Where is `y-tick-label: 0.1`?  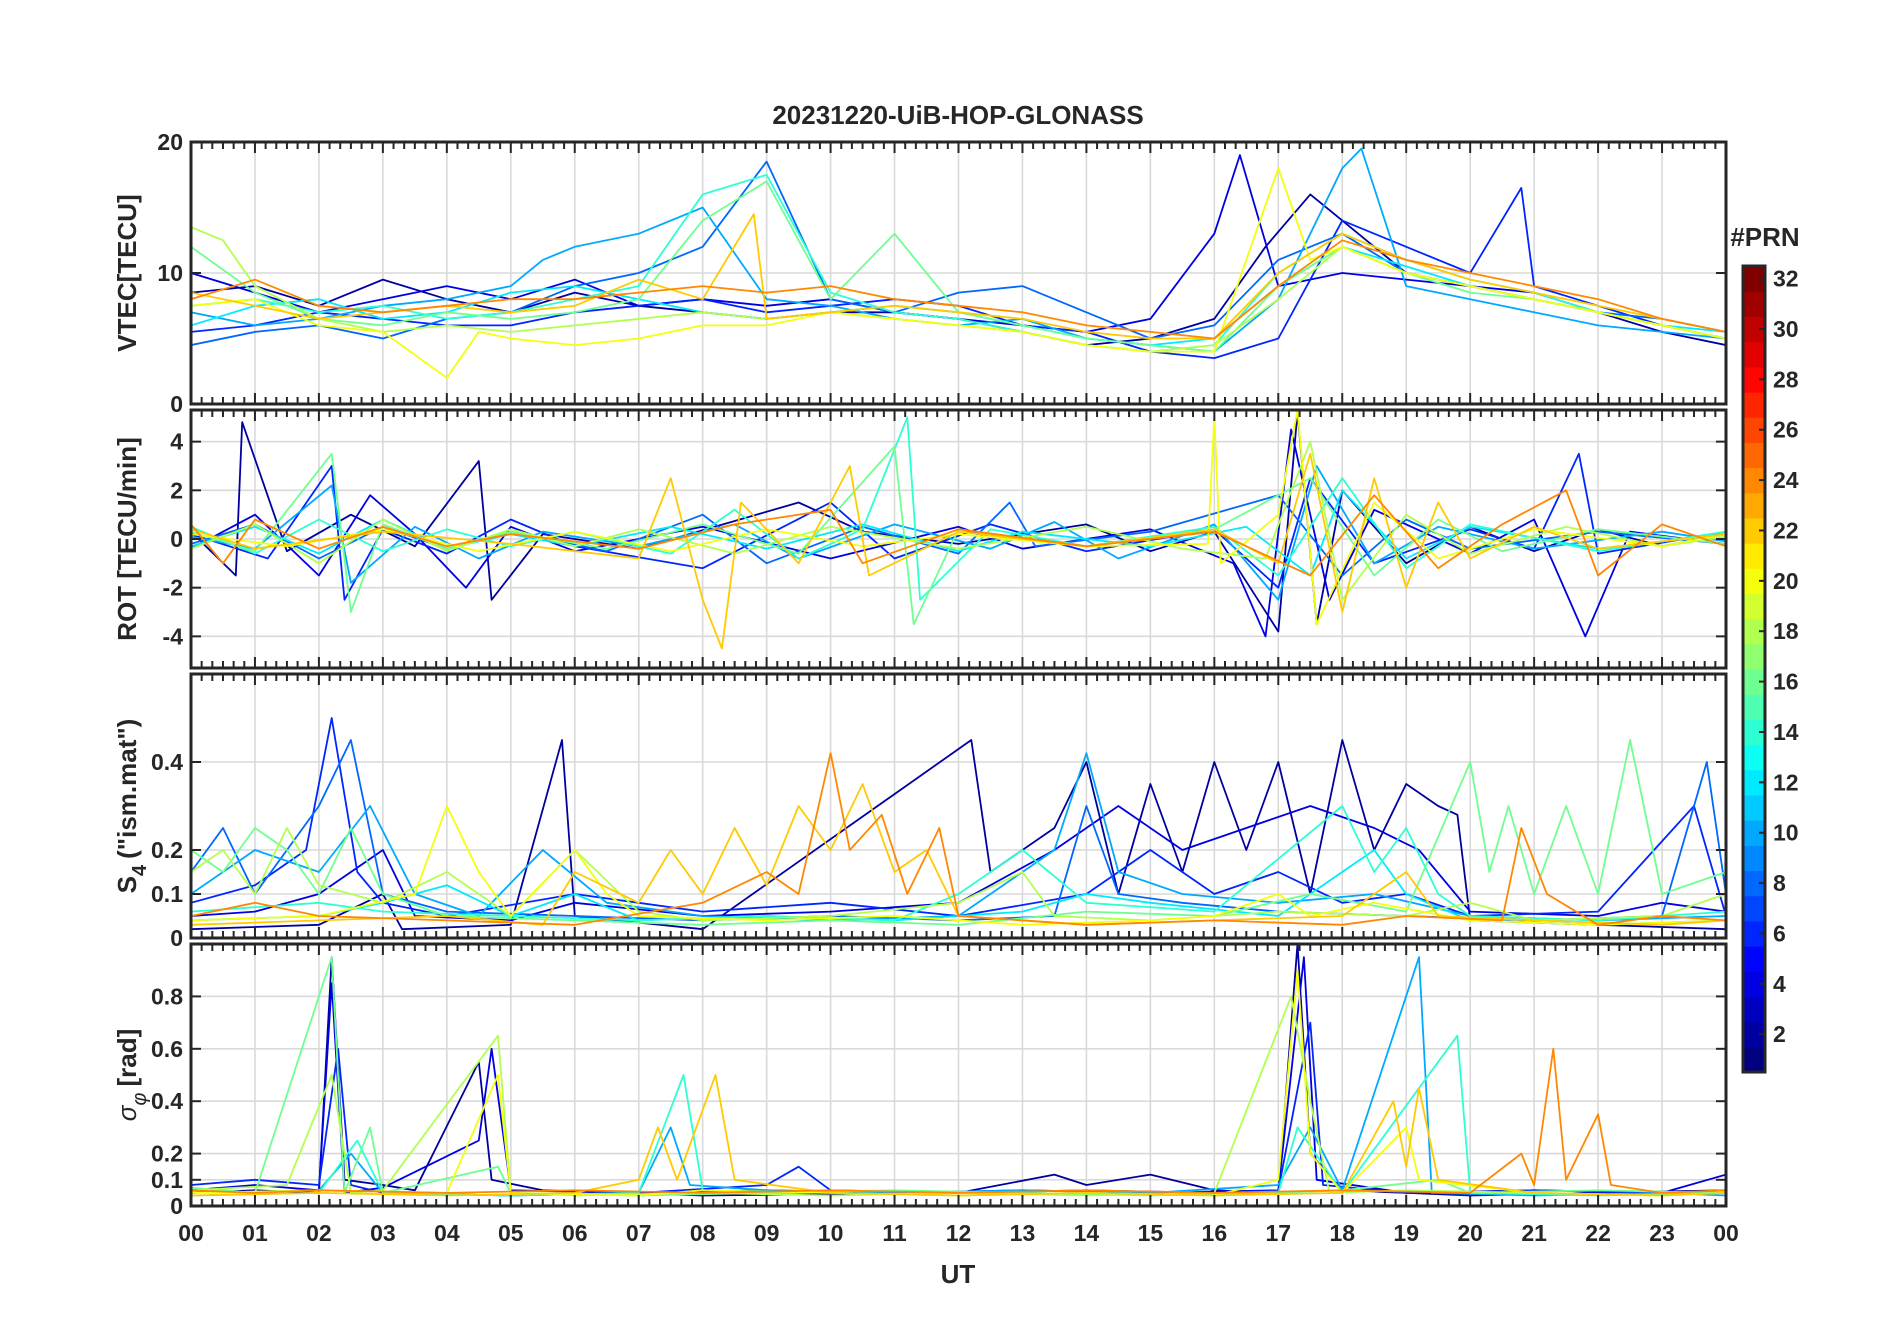 y-tick-label: 0.1 is located at coordinates (167, 1180).